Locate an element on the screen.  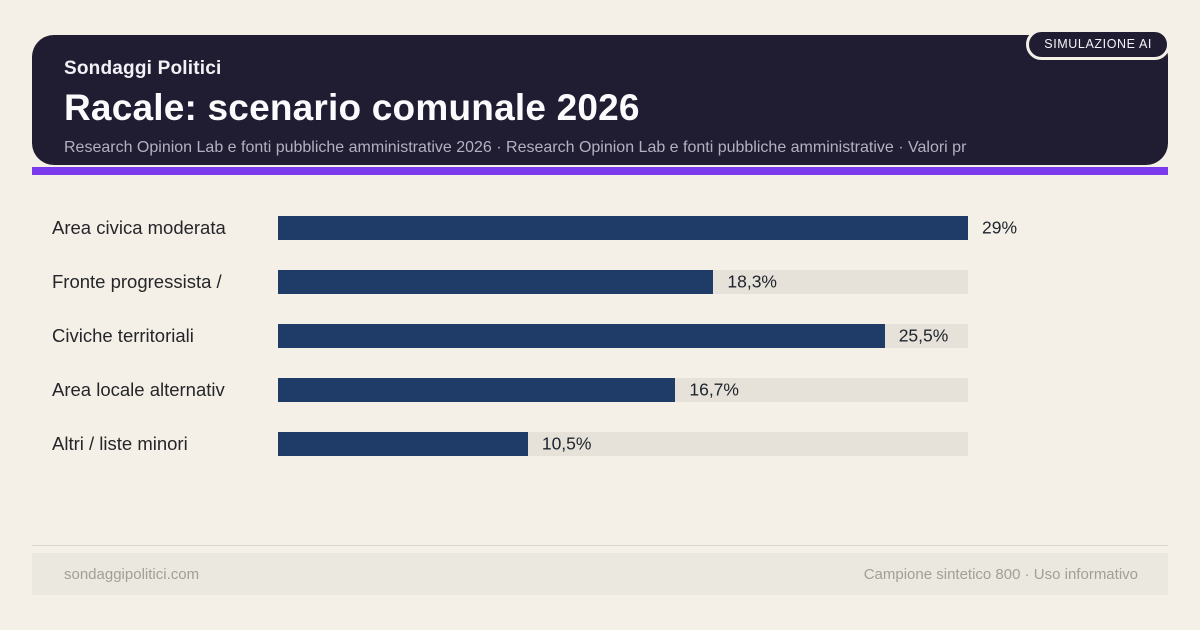
simulation-badge: SIMULAZIONE AI is located at coordinates (1098, 44).